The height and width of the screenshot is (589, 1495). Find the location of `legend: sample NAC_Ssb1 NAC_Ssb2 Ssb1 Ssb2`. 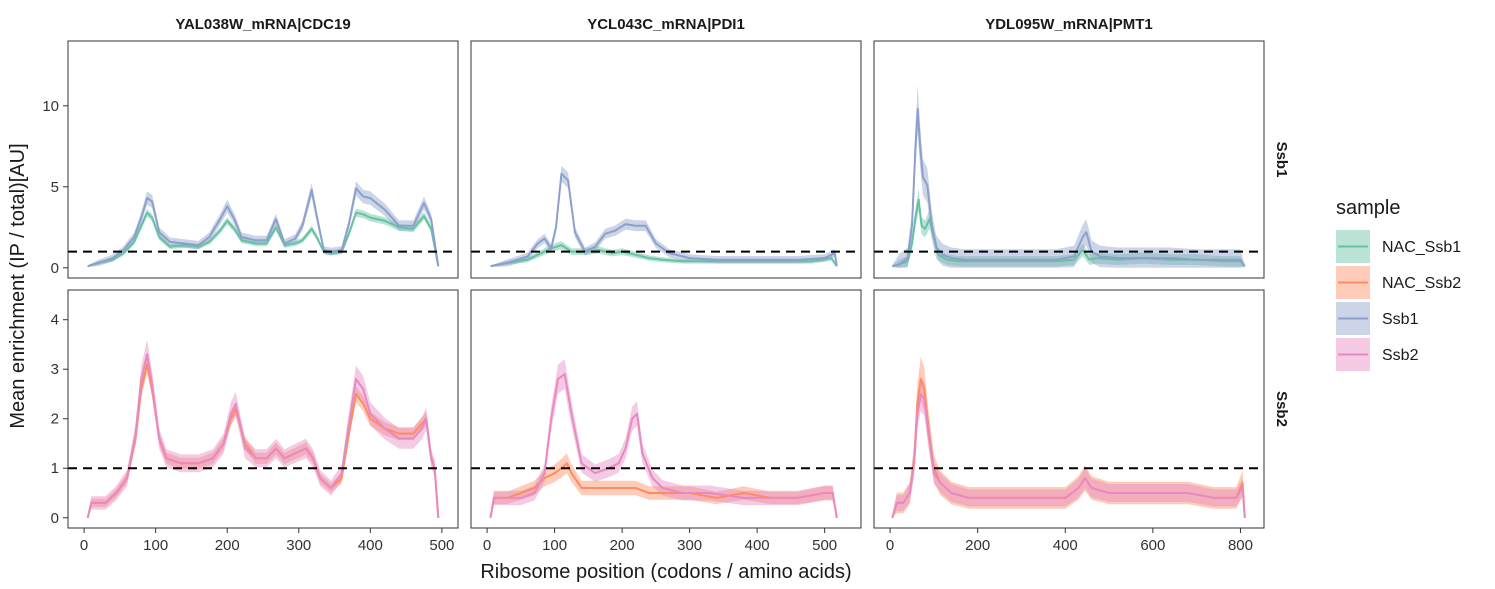

legend: sample NAC_Ssb1 NAC_Ssb2 Ssb1 Ssb2 is located at coordinates (1398, 284).